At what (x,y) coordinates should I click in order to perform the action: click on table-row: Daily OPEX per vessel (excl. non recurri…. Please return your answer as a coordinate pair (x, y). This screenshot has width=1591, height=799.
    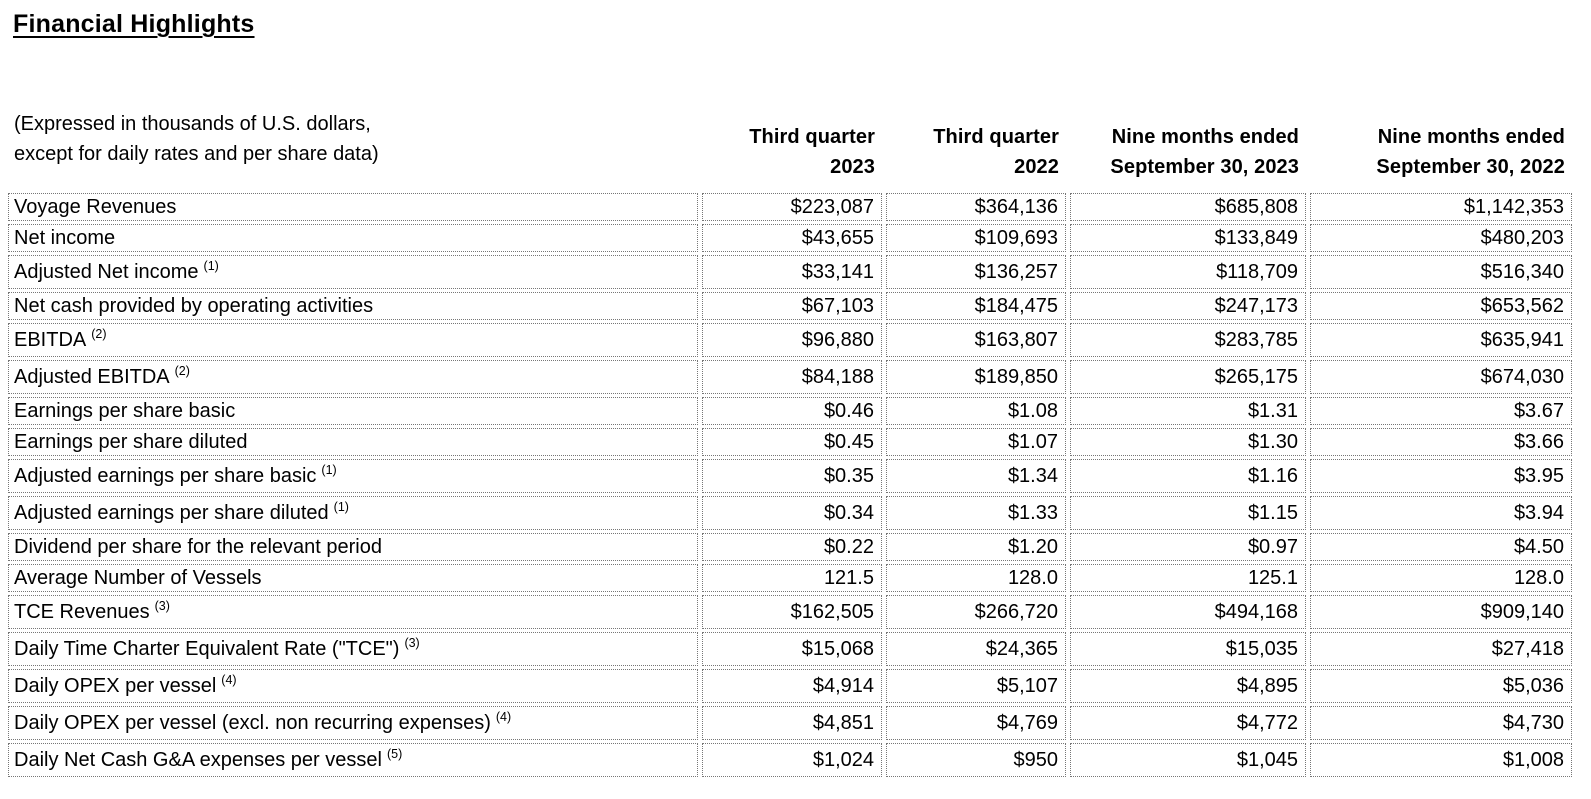
    Looking at the image, I should click on (799, 723).